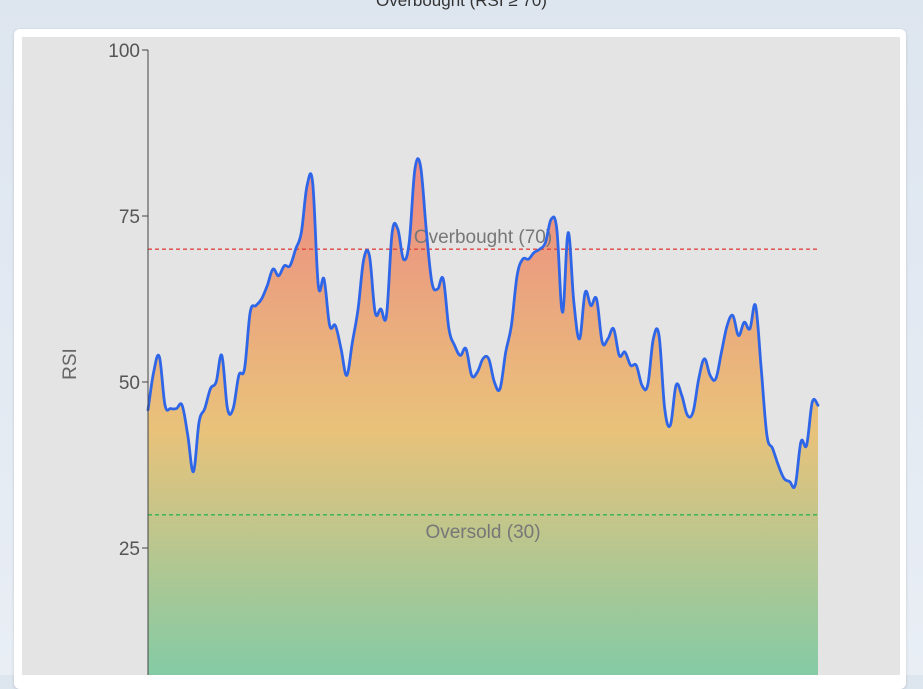 The image size is (923, 689). I want to click on oversold-label: Oversold (30), so click(482, 532).